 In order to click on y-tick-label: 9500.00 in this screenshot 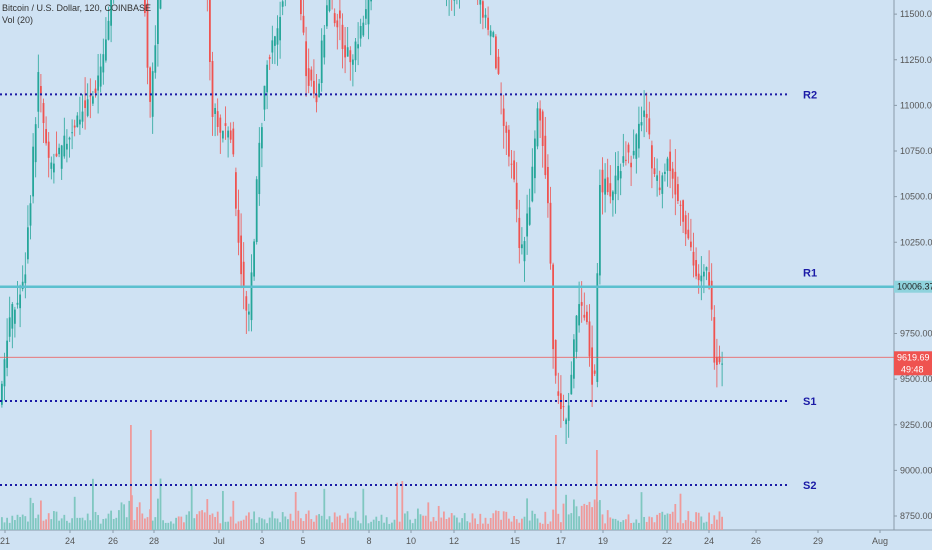, I will do `click(916, 379)`.